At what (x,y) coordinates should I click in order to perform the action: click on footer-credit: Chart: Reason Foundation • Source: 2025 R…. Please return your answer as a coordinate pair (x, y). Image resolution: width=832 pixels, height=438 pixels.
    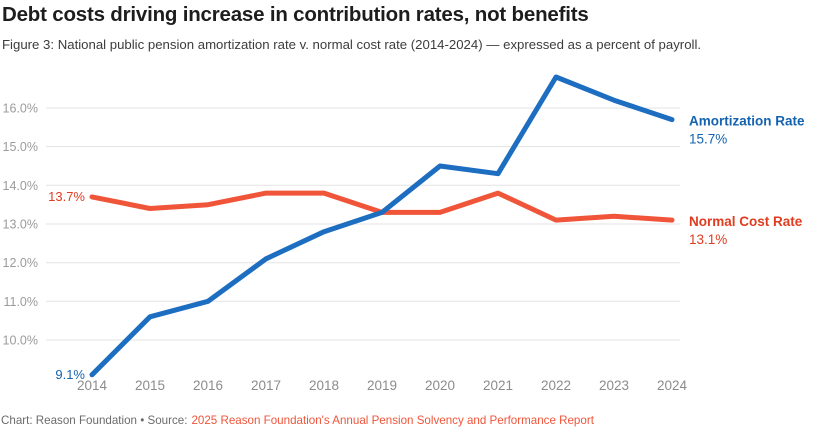
    Looking at the image, I should click on (416, 420).